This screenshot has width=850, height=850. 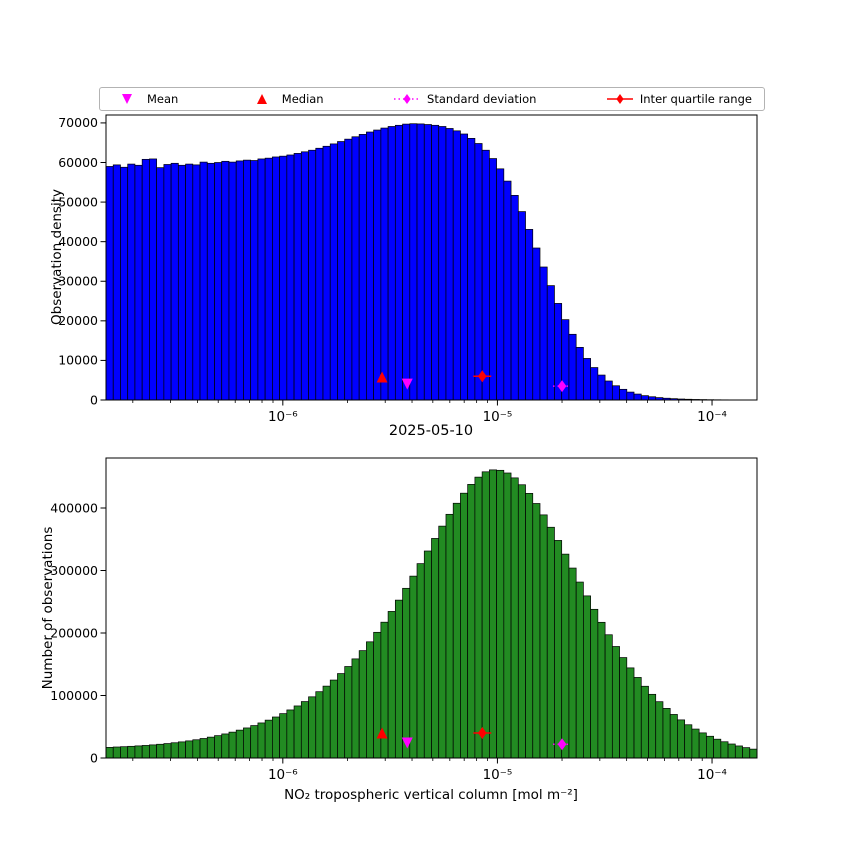 What do you see at coordinates (48, 608) in the screenshot?
I see `bottom-y-axis-label: Number of observations` at bounding box center [48, 608].